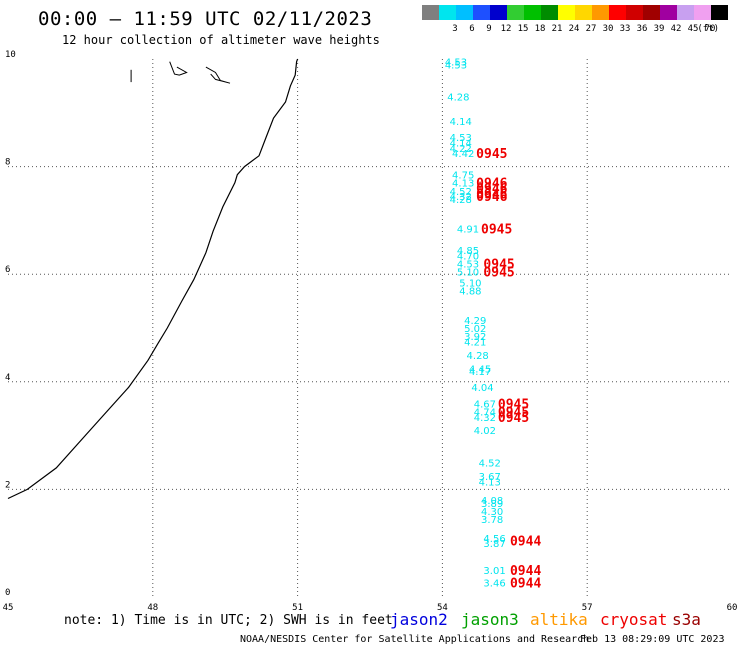 The width and height of the screenshot is (740, 650). Describe the element at coordinates (461, 122) in the screenshot. I see `wave-height-label: 4.14` at that location.